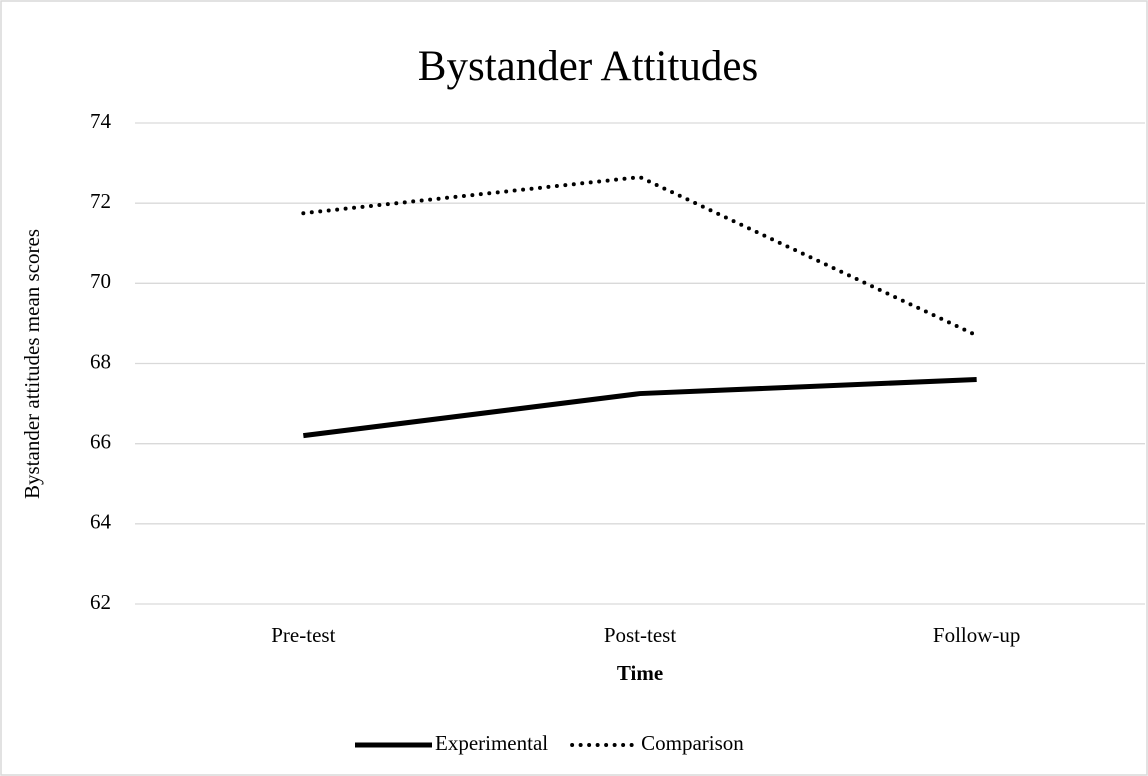  What do you see at coordinates (977, 635) in the screenshot?
I see `x-tick-label: Follow-up` at bounding box center [977, 635].